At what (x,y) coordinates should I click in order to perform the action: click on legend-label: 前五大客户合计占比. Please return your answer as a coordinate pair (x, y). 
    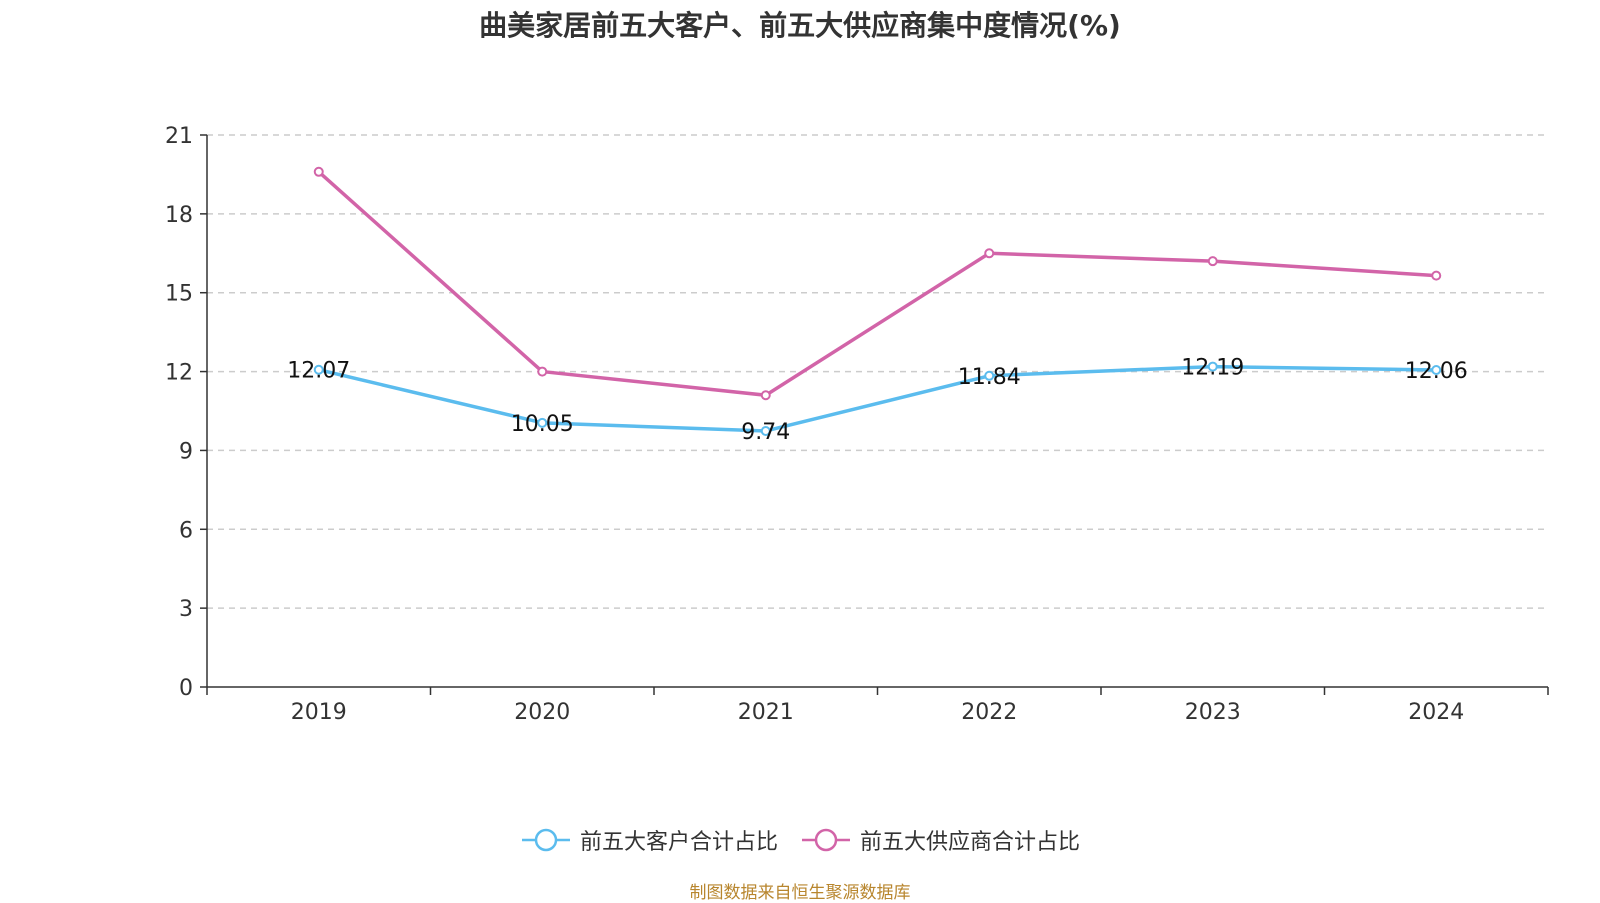
    Looking at the image, I should click on (678, 842).